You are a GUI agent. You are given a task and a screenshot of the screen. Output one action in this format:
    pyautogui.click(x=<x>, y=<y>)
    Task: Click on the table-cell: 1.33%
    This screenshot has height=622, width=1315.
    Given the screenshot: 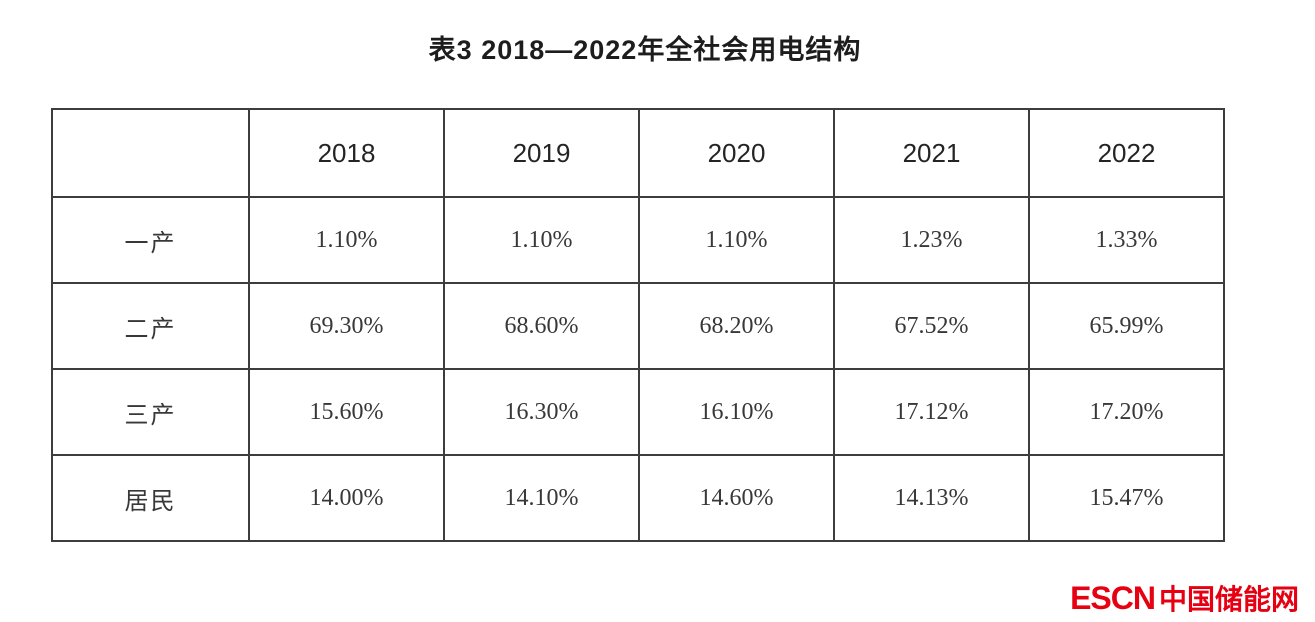 What is the action you would take?
    pyautogui.click(x=1126, y=240)
    